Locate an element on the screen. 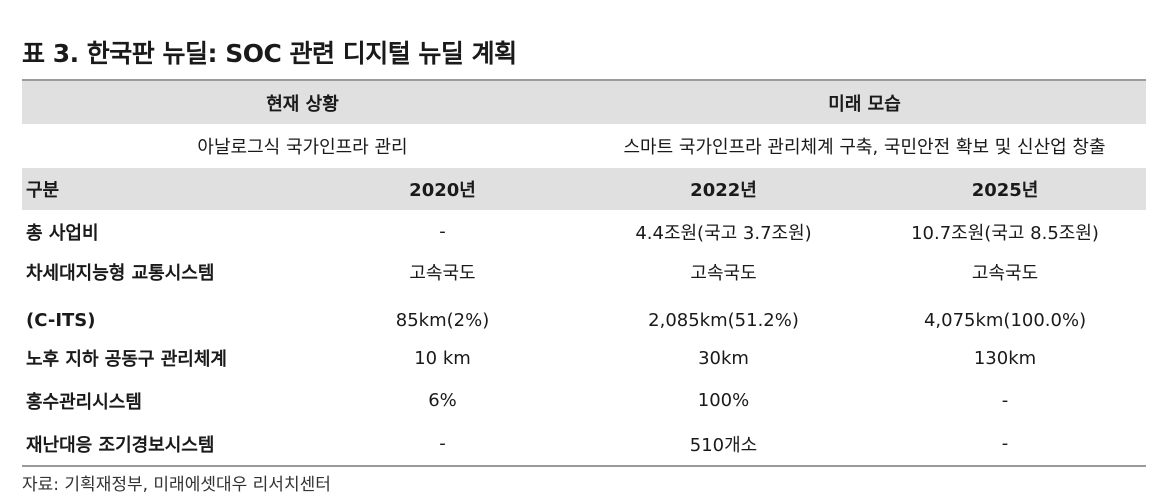 This screenshot has height=504, width=1176. row-label: 총 사업비 is located at coordinates (62, 233).